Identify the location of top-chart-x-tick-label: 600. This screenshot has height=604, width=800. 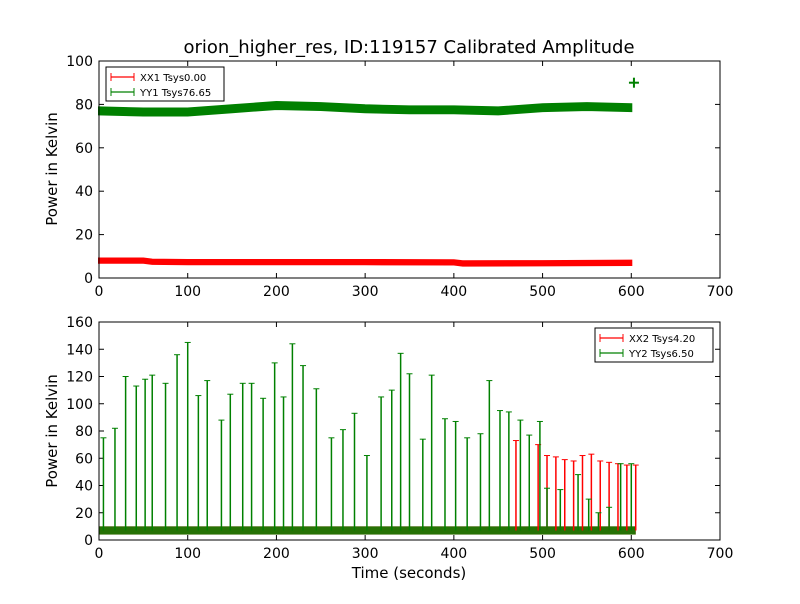
(631, 292).